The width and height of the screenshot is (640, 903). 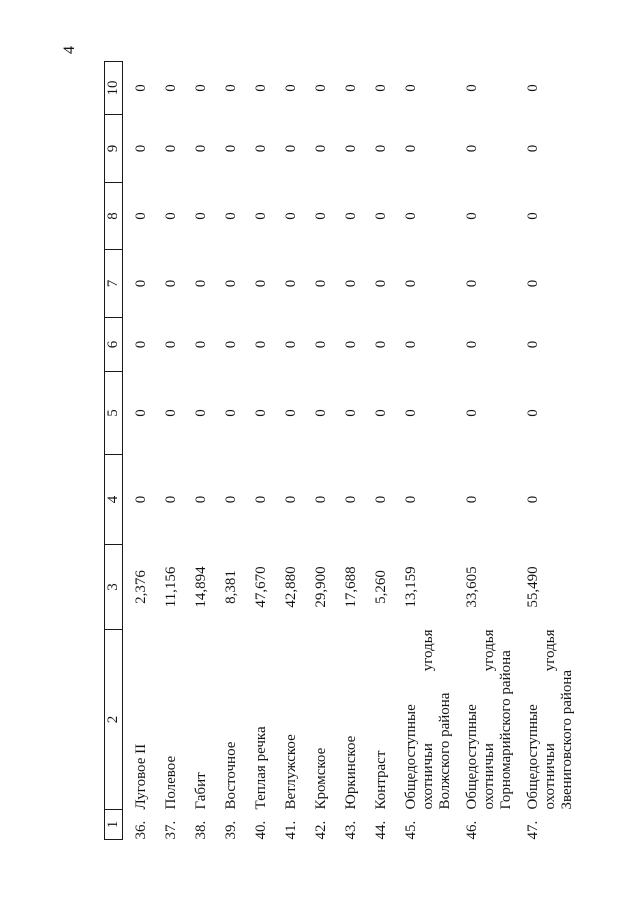 What do you see at coordinates (170, 782) in the screenshot?
I see `name-line: Полевое` at bounding box center [170, 782].